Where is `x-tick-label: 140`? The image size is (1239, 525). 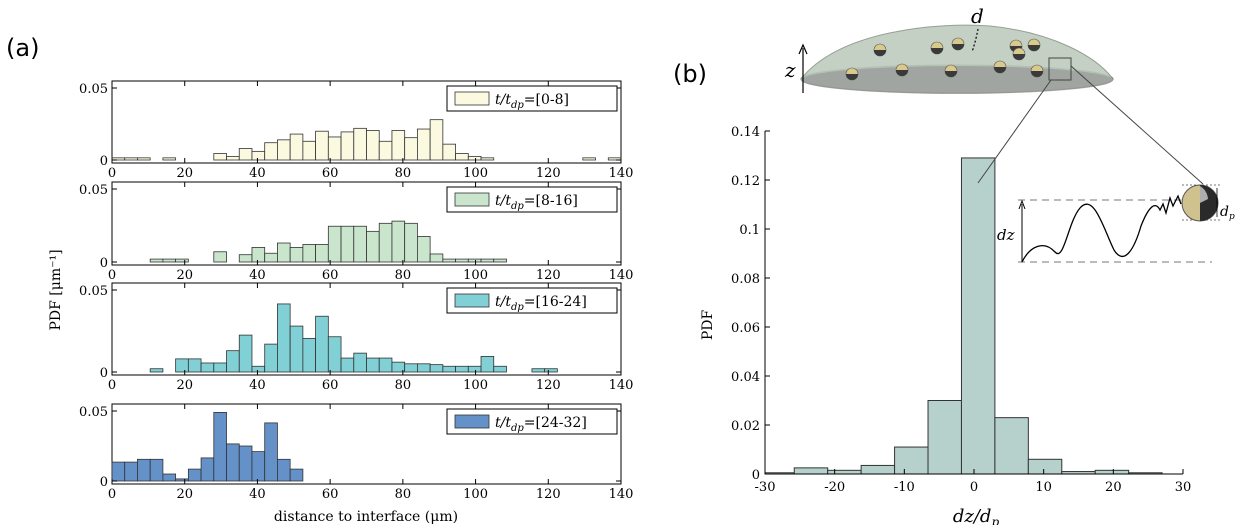 x-tick-label: 140 is located at coordinates (621, 385).